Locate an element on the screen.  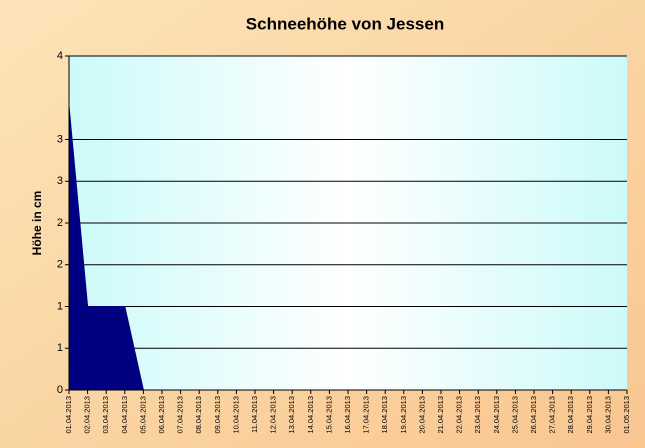
x-tick-label: 01.05.2013 is located at coordinates (626, 415).